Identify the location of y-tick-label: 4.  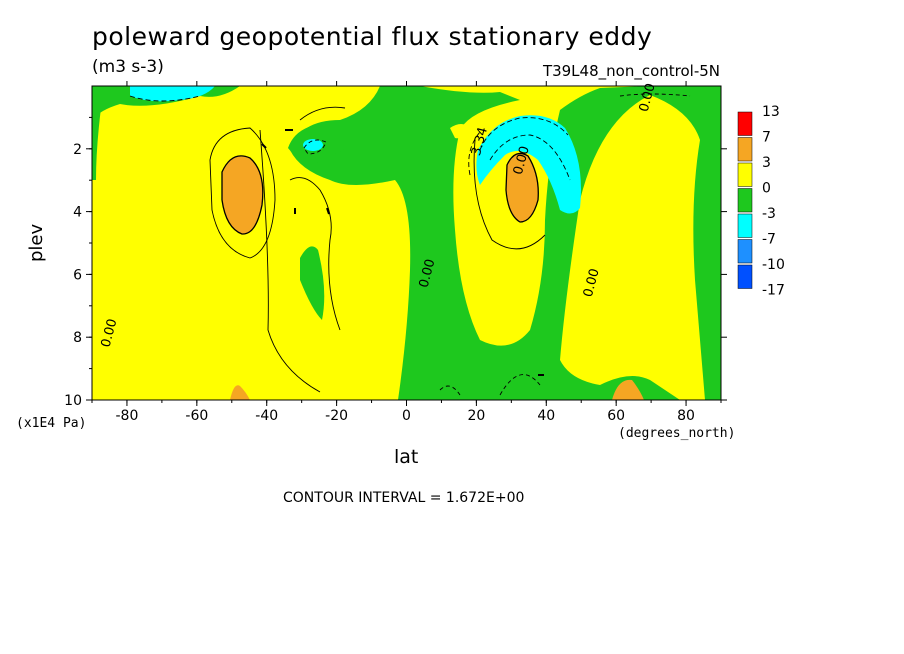
(77, 213).